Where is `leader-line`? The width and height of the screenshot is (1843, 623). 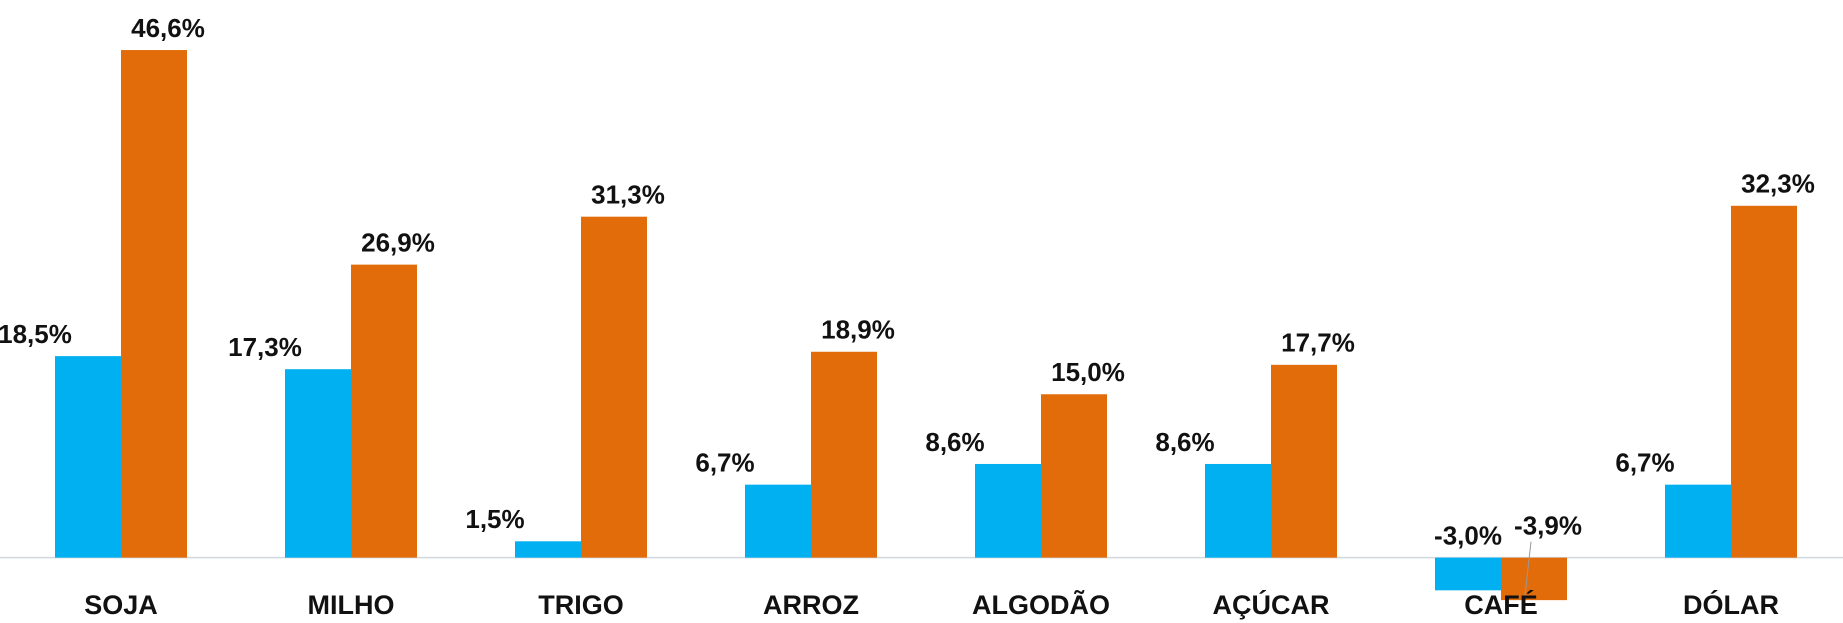
leader-line is located at coordinates (1528, 568).